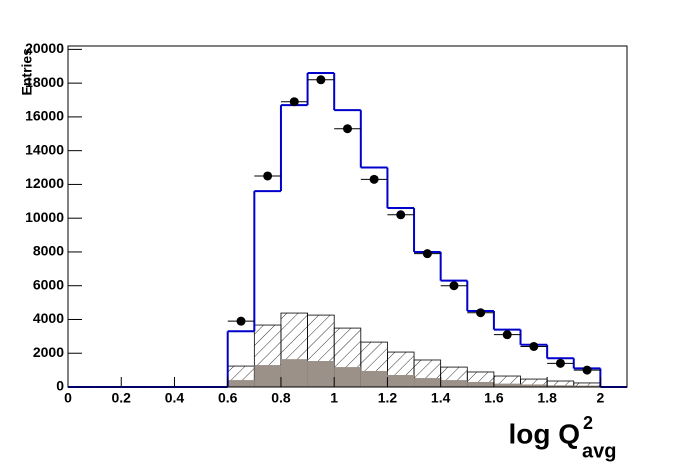 This screenshot has height=472, width=696. I want to click on y-tick-label: 12000, so click(44, 183).